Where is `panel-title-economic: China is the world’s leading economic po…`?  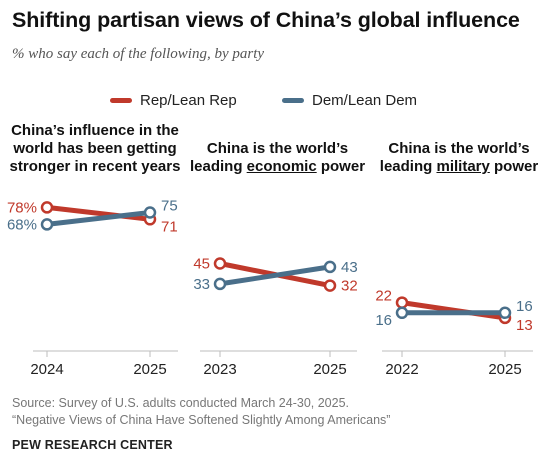 panel-title-economic: China is the world’s leading economic po… is located at coordinates (277, 158).